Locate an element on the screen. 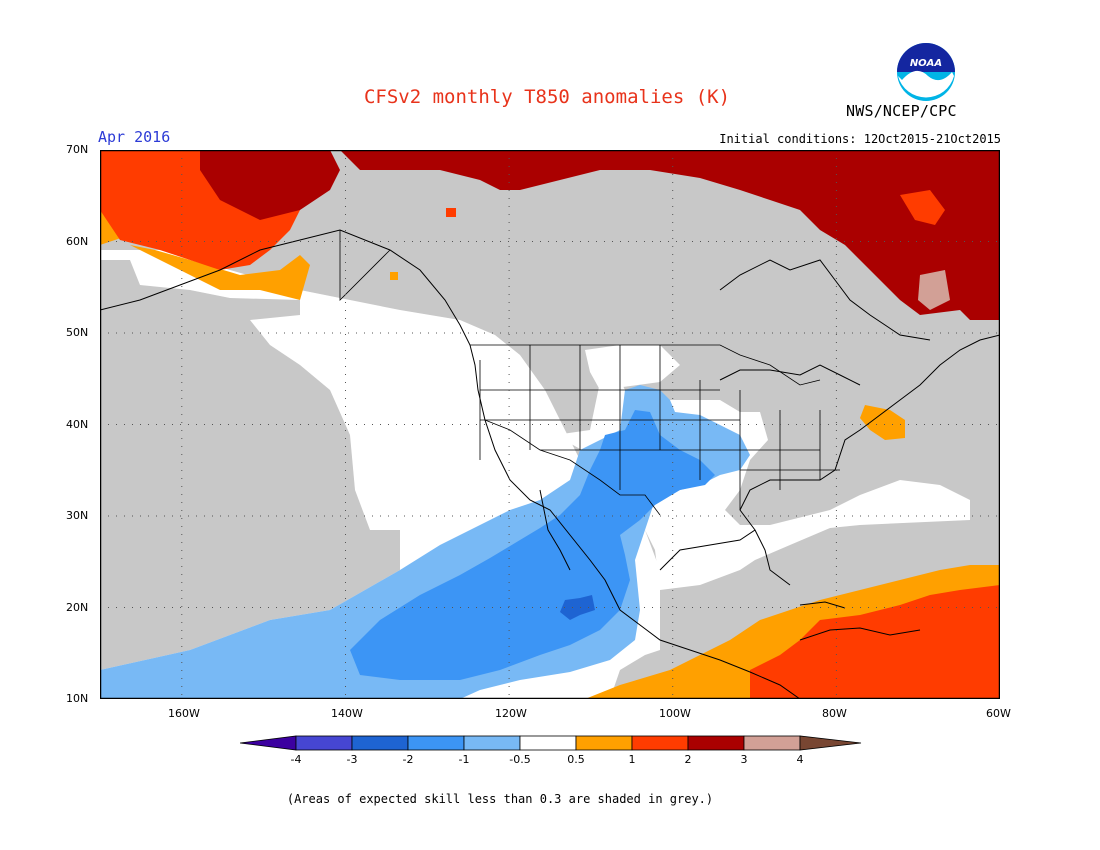 The width and height of the screenshot is (1100, 850). lat-label: 50N is located at coordinates (77, 332).